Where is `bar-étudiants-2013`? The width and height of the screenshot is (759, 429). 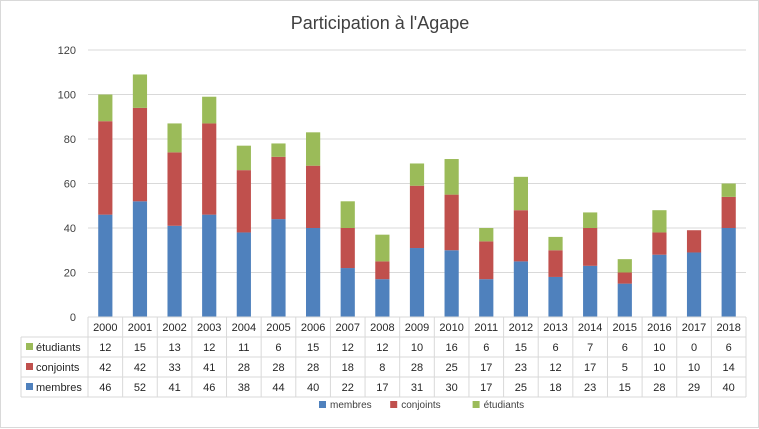
bar-étudiants-2013 is located at coordinates (555, 243).